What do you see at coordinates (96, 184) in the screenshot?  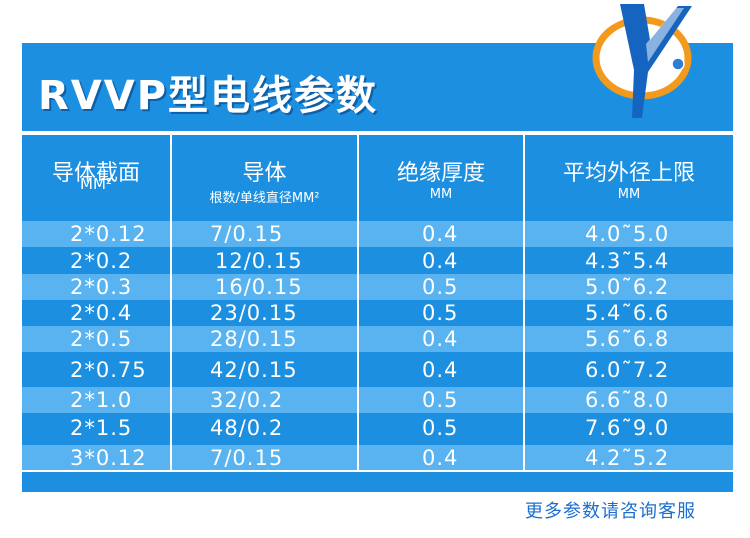 I see `header-section-unit: MM²` at bounding box center [96, 184].